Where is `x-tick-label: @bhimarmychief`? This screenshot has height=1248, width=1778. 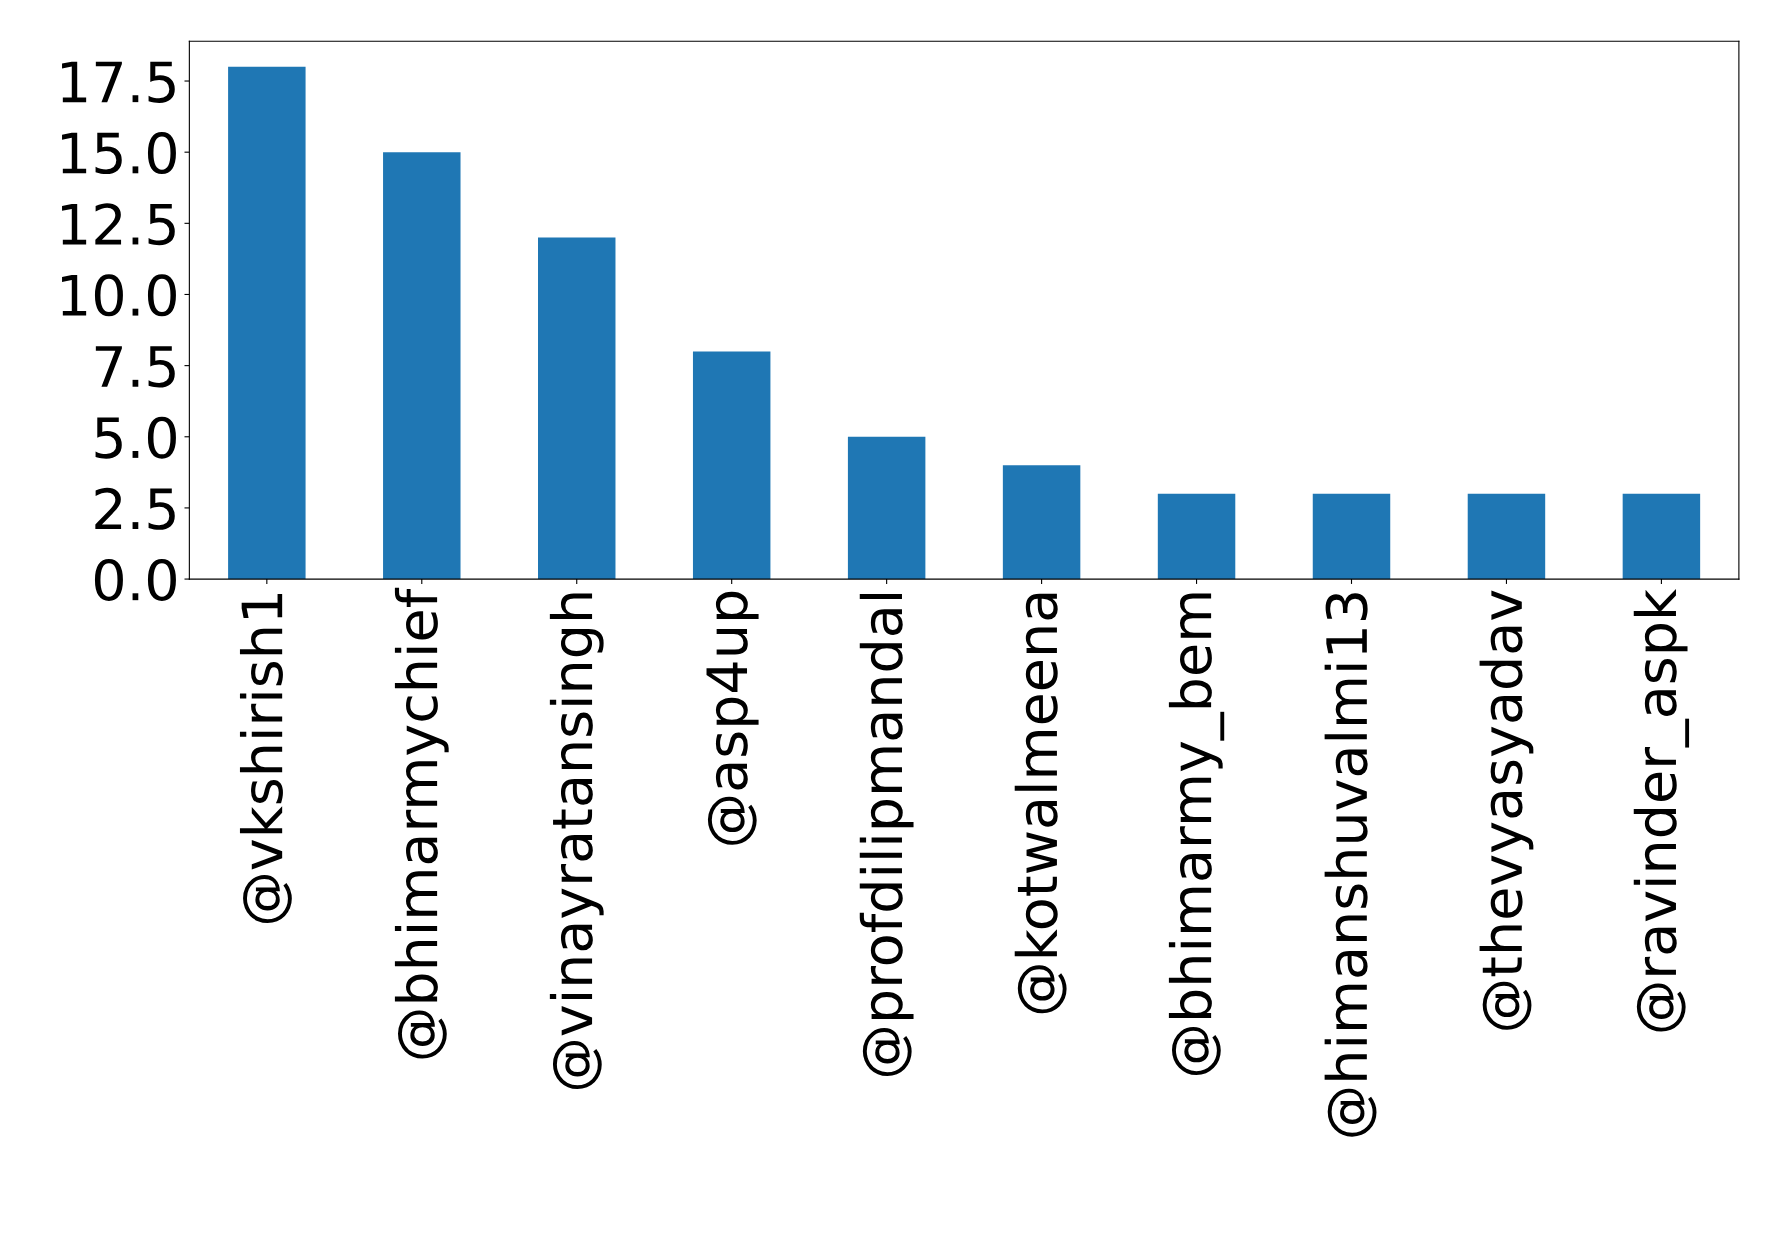
x-tick-label: @bhimarmychief is located at coordinates (421, 823).